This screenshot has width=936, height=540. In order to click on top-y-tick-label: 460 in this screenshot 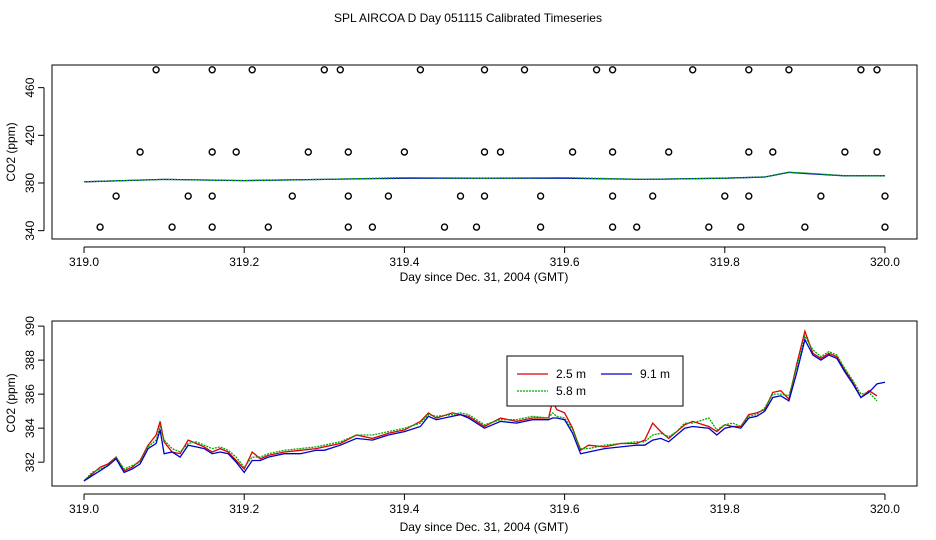, I will do `click(30, 87)`.